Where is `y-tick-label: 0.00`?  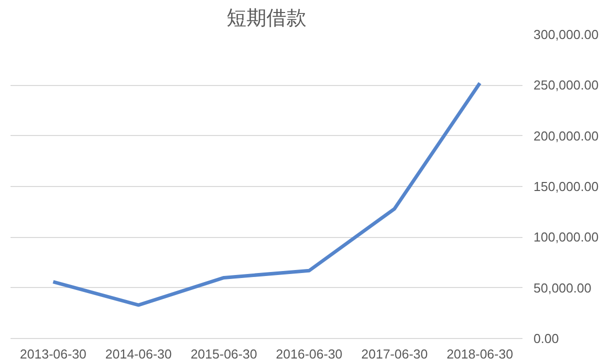
y-tick-label: 0.00 is located at coordinates (546, 338).